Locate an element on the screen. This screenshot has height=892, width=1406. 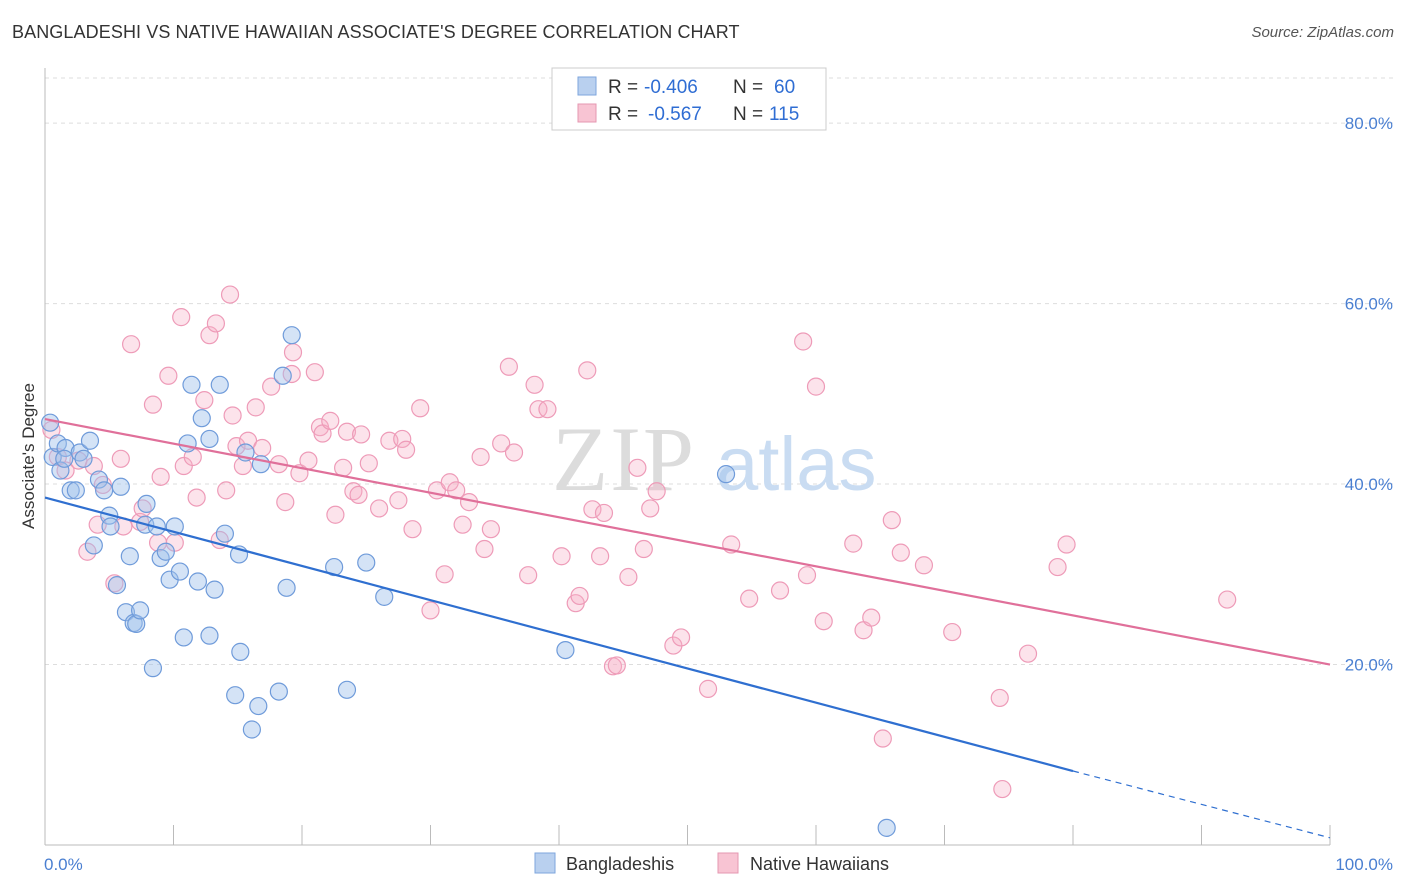
y-tick-label-40: 40.0% is located at coordinates (1369, 484).